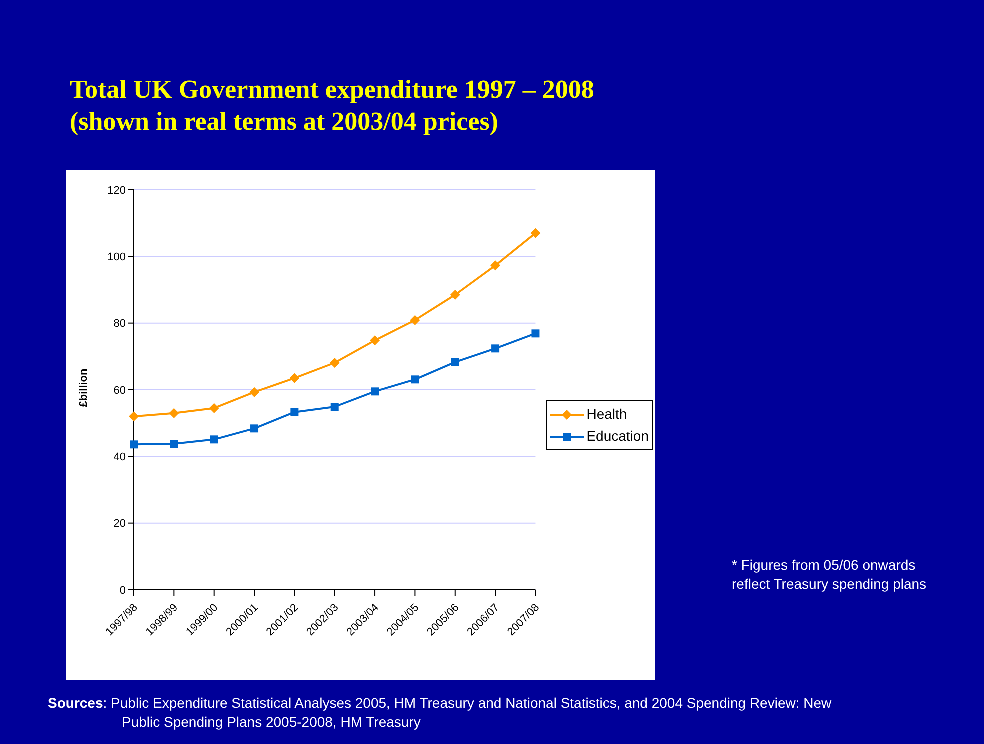  What do you see at coordinates (123, 590) in the screenshot?
I see `y-tick-label: 0` at bounding box center [123, 590].